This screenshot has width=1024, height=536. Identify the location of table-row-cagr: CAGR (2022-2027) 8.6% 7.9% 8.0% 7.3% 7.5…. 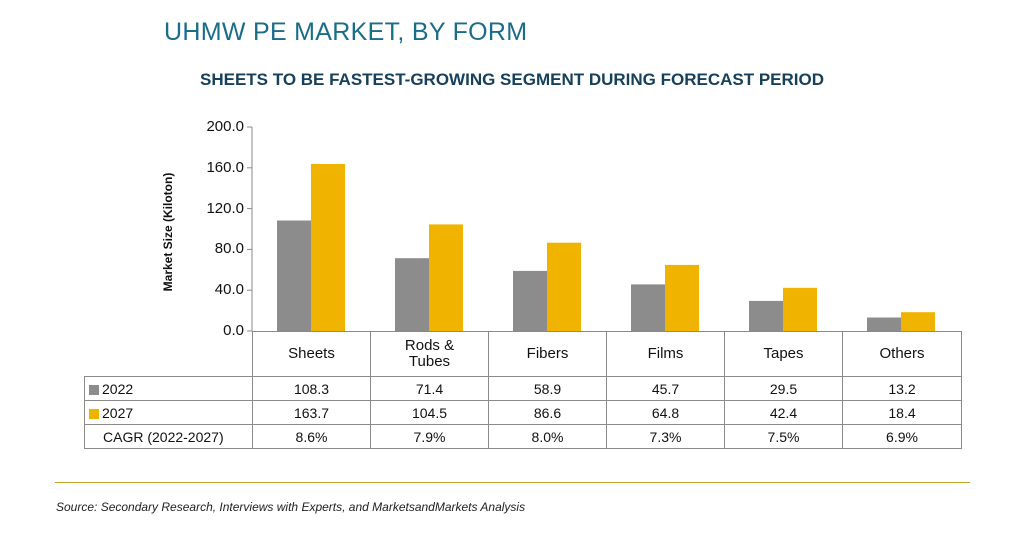
(523, 436).